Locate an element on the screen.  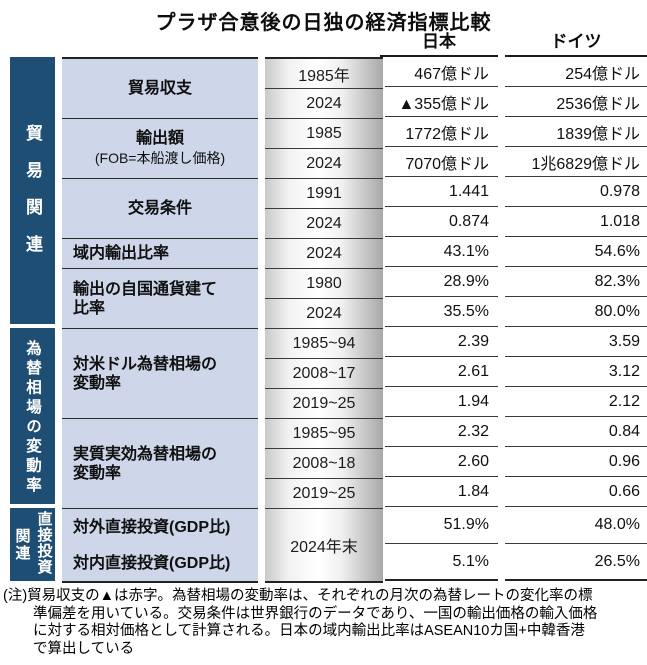
year-cell: 1985年 is located at coordinates (324, 74).